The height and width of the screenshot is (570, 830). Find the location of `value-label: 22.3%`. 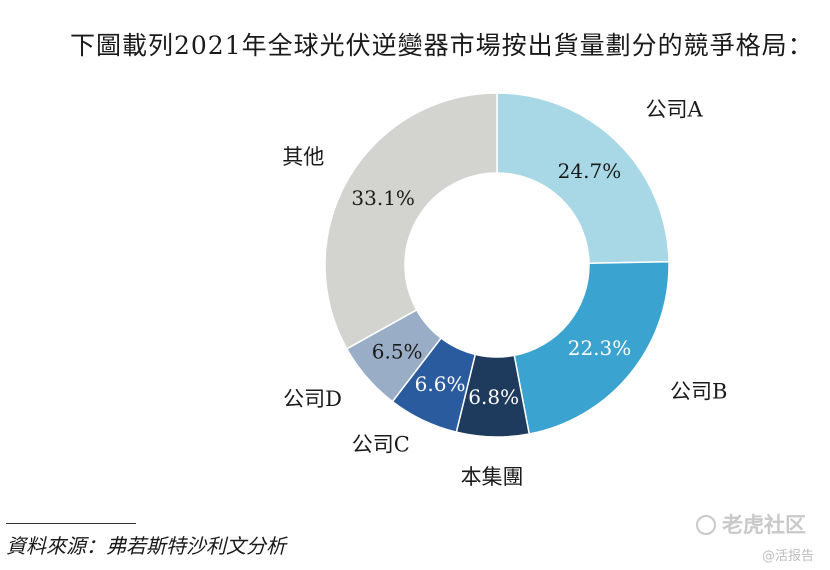

value-label: 22.3% is located at coordinates (600, 348).